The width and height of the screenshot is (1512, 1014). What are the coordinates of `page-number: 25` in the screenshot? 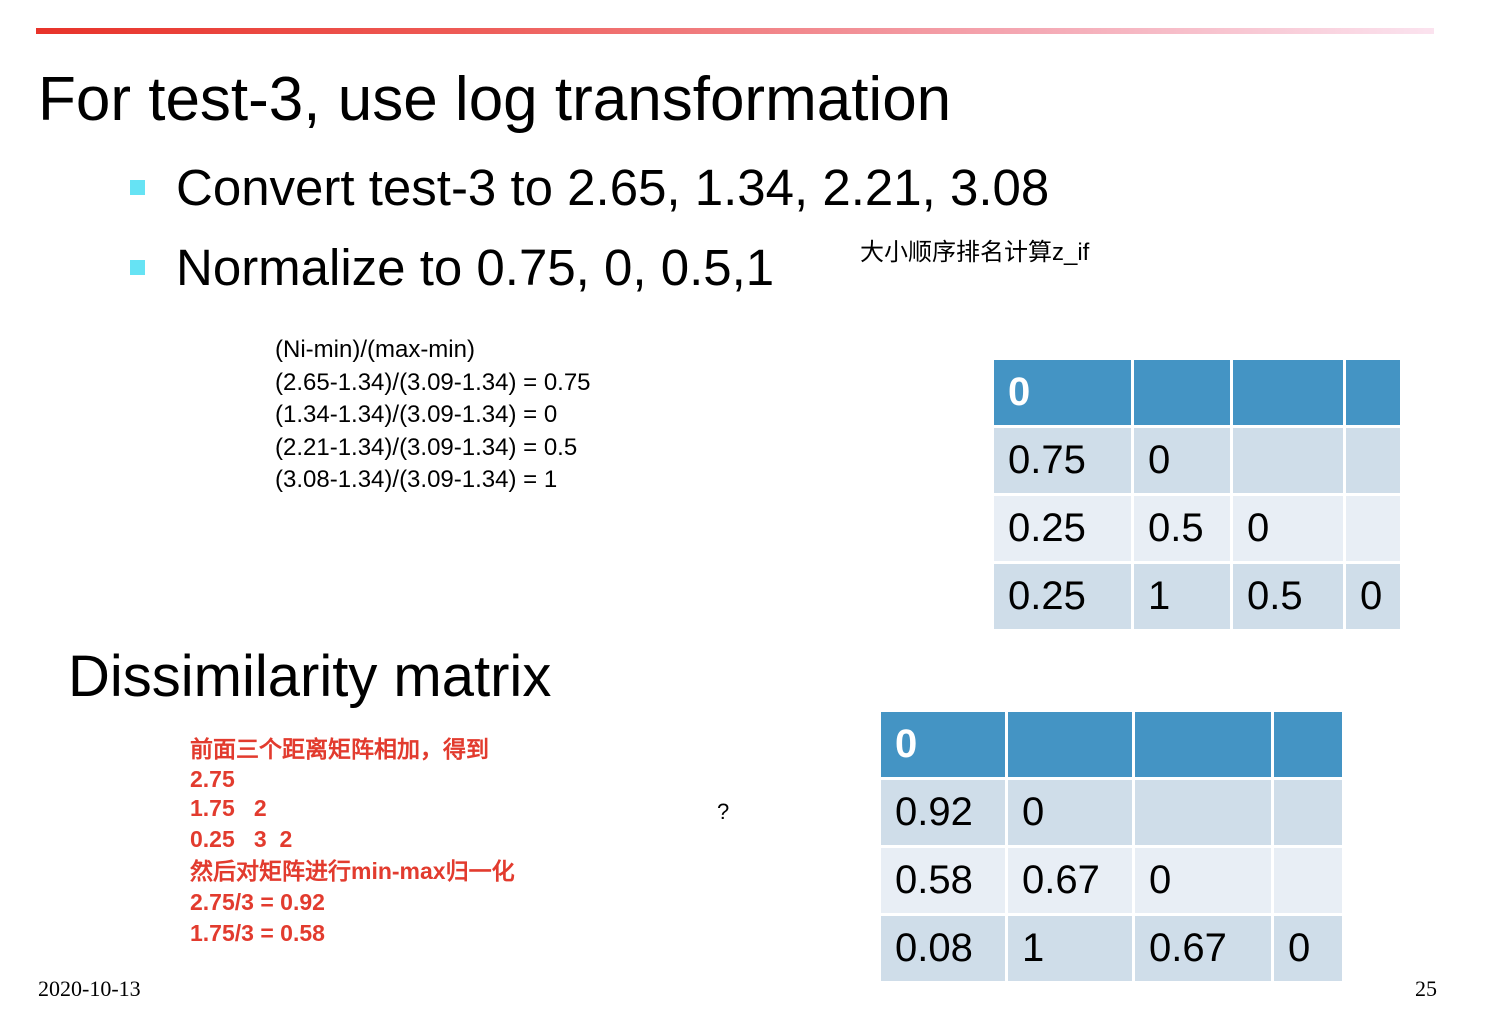 It's located at (1426, 988).